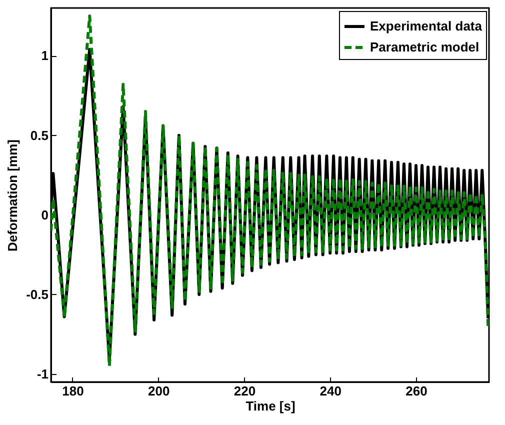 The width and height of the screenshot is (505, 425). What do you see at coordinates (44, 56) in the screenshot?
I see `y-tick-label: 1` at bounding box center [44, 56].